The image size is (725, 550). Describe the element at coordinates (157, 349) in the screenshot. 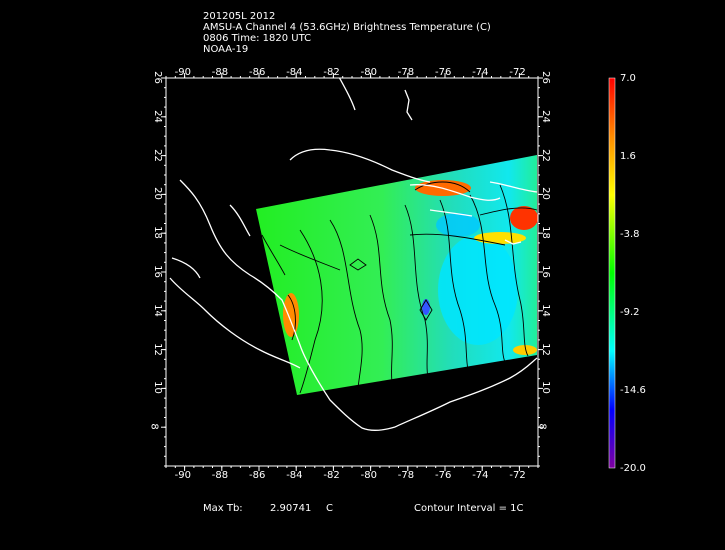

I see `lat-tick-label-left: 12` at that location.